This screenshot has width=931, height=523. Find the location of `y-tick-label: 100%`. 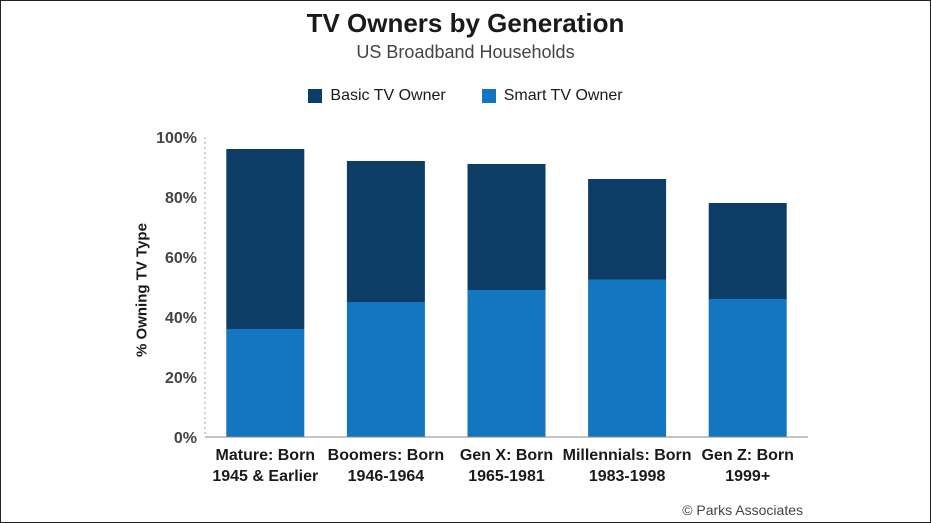

y-tick-label: 100% is located at coordinates (176, 138).